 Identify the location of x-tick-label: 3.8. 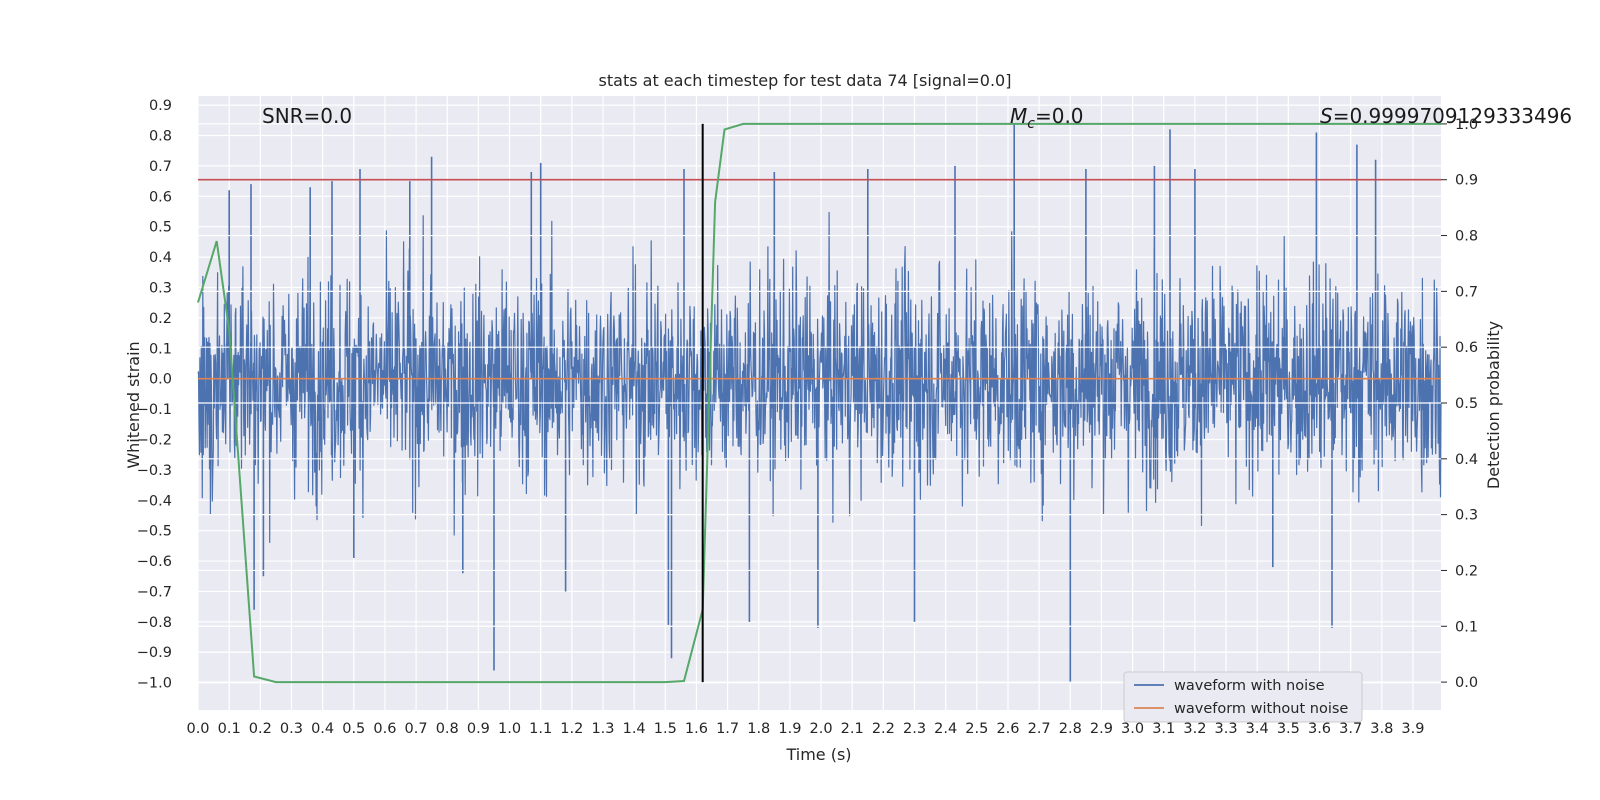
(1381, 729).